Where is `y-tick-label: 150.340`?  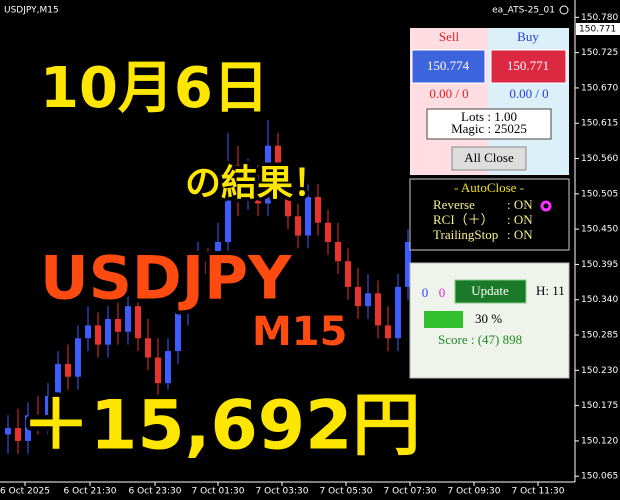 y-tick-label: 150.340 is located at coordinates (599, 300).